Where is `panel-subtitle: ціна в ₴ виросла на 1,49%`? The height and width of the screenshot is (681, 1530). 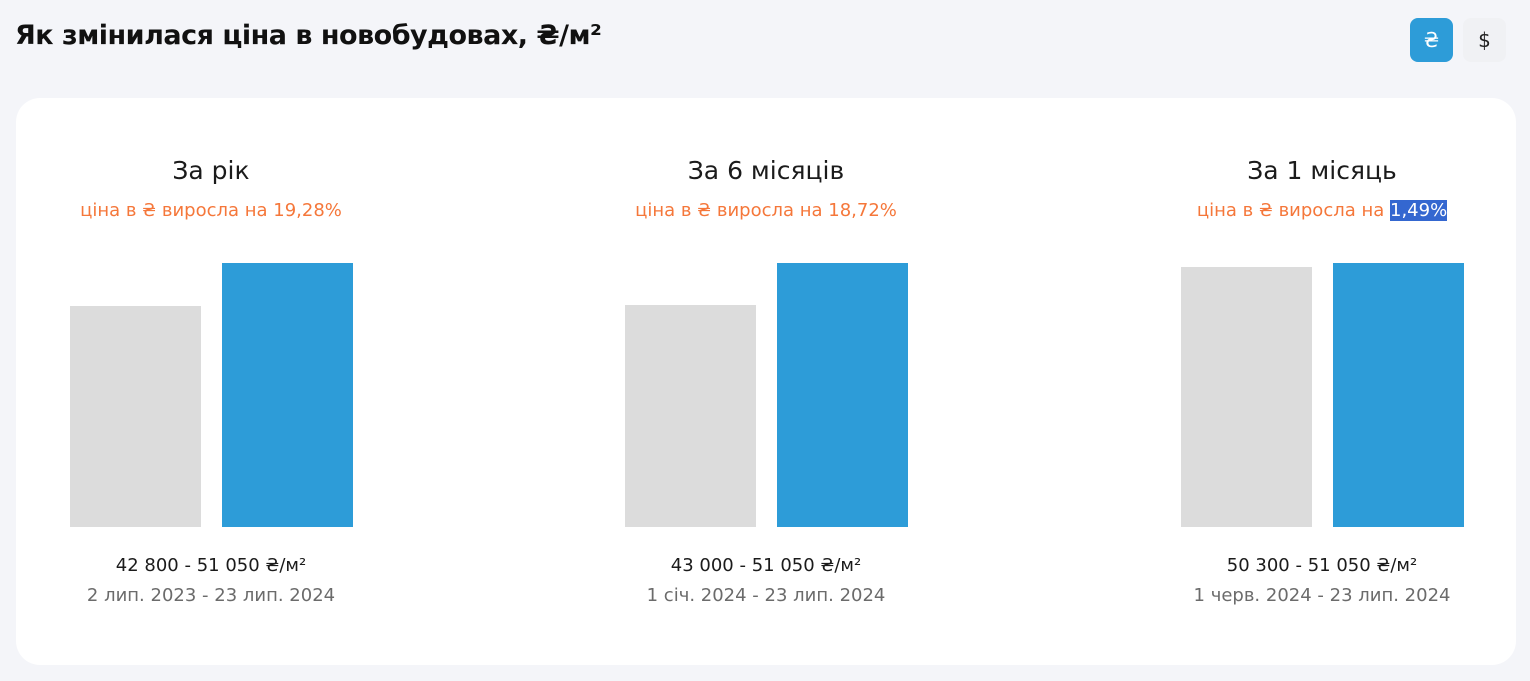
panel-subtitle: ціна в ₴ виросла на 1,49% is located at coordinates (1311, 210).